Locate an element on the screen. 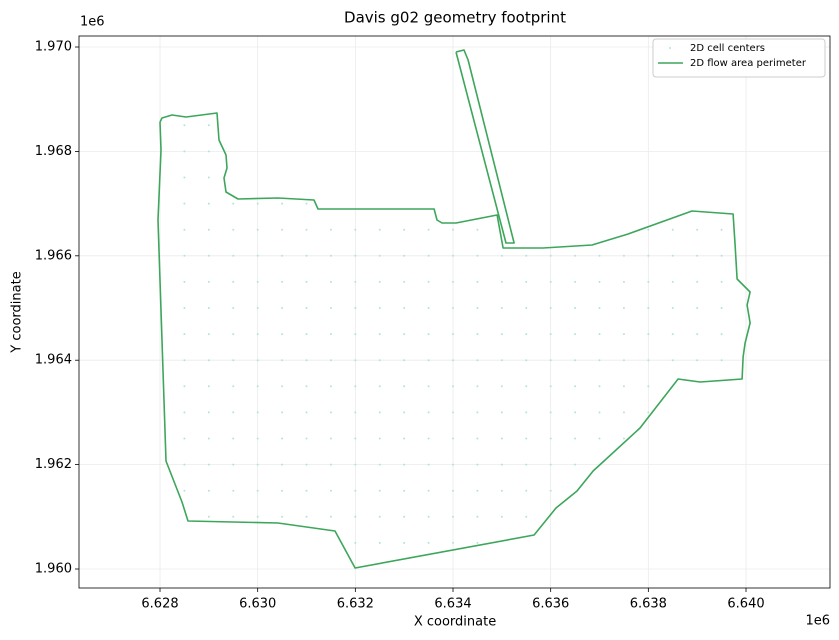  x-tick-label: 6.636 is located at coordinates (550, 604).